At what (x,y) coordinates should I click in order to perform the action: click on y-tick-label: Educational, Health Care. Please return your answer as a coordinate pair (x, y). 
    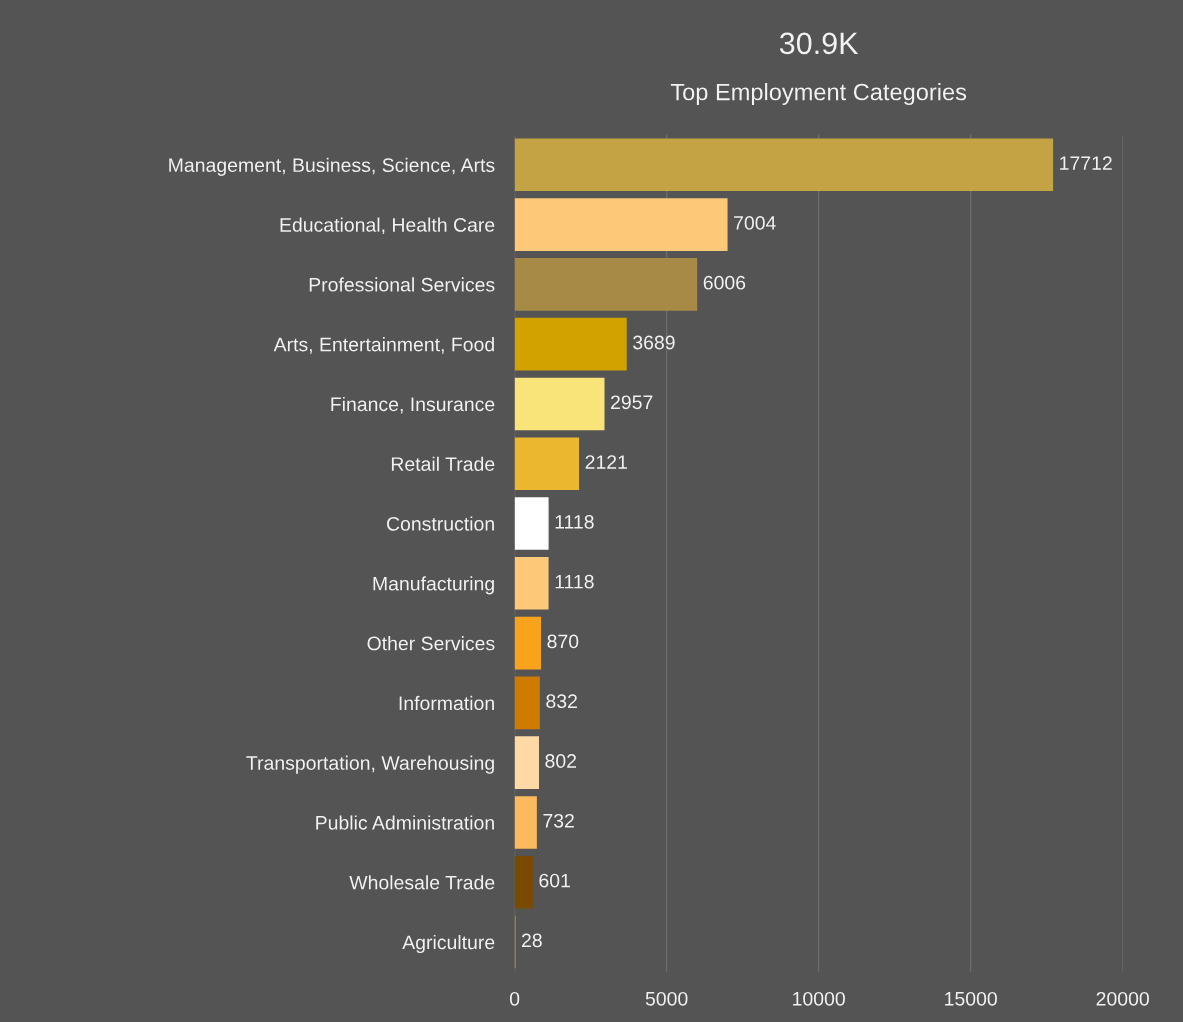
    Looking at the image, I should click on (387, 226).